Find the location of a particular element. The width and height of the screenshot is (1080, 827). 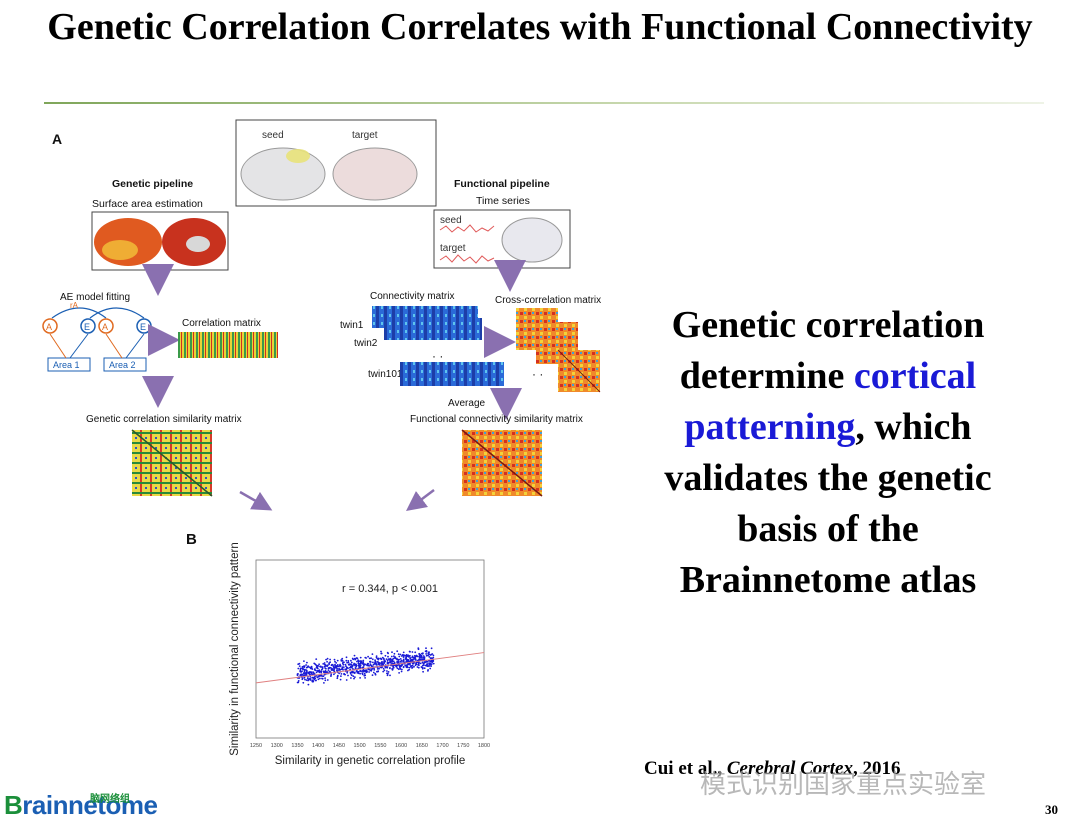

arrow-converge-right is located at coordinates (420, 500).